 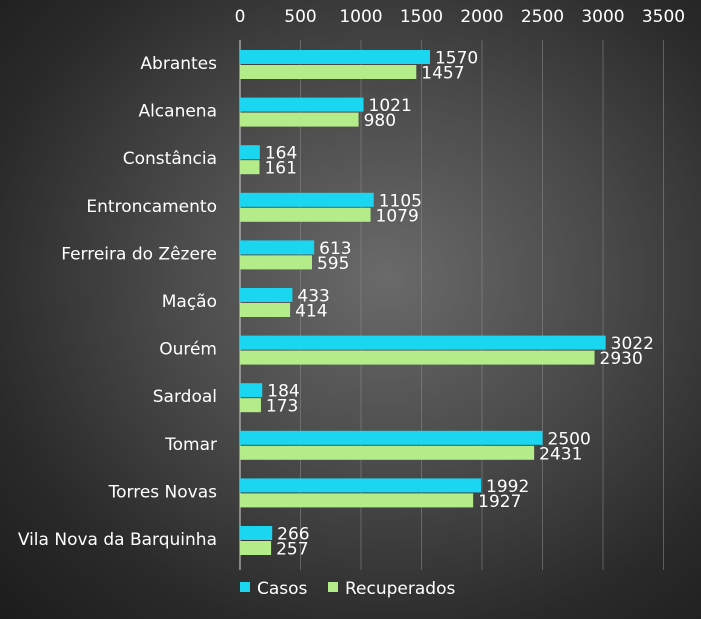 What do you see at coordinates (390, 106) in the screenshot?
I see `value-label: 1021` at bounding box center [390, 106].